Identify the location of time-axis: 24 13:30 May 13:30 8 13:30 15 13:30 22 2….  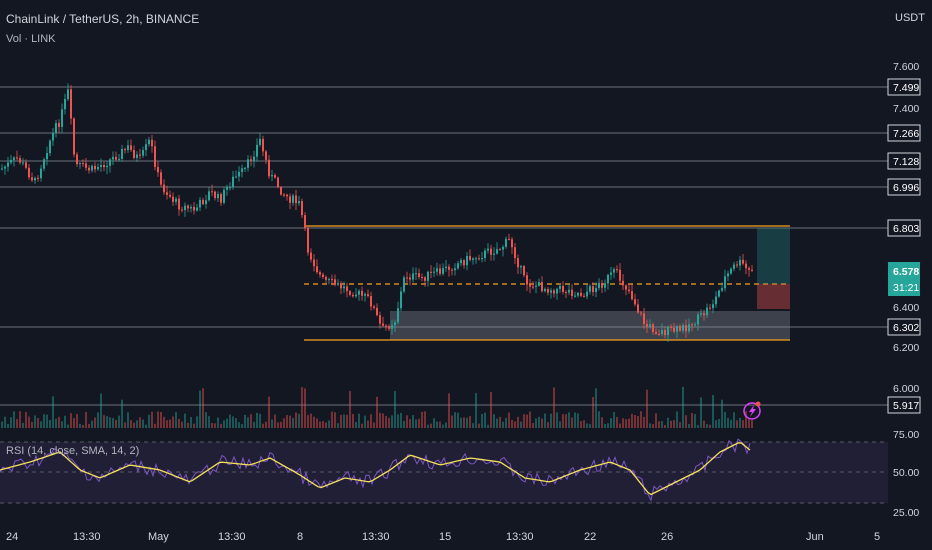
(443, 537).